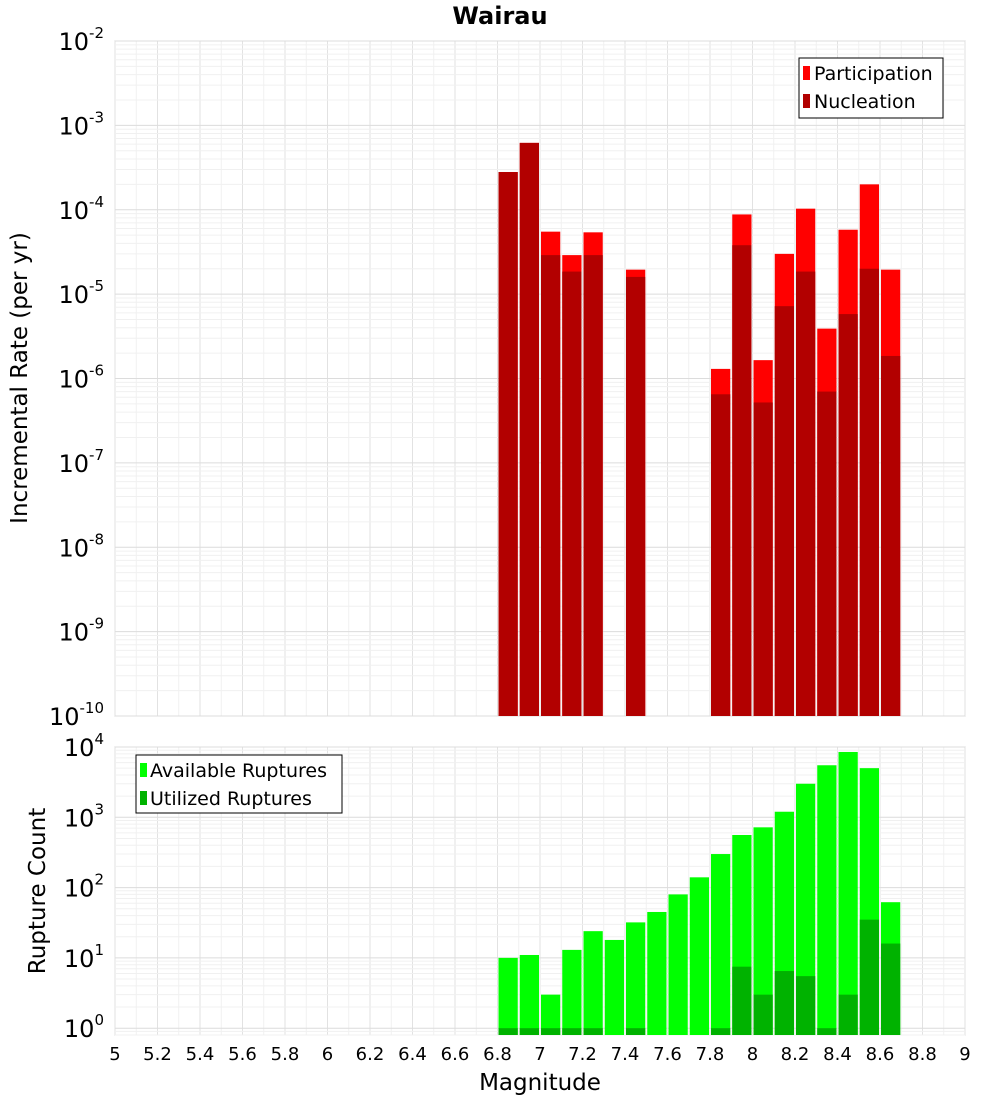 This screenshot has height=1100, width=1000. Describe the element at coordinates (880, 1054) in the screenshot. I see `x-tick-label: 8.6` at that location.